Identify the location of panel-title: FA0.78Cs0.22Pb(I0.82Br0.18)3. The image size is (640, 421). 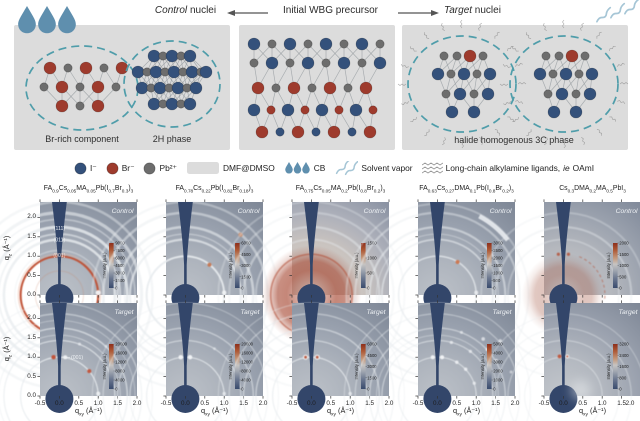
(214, 189).